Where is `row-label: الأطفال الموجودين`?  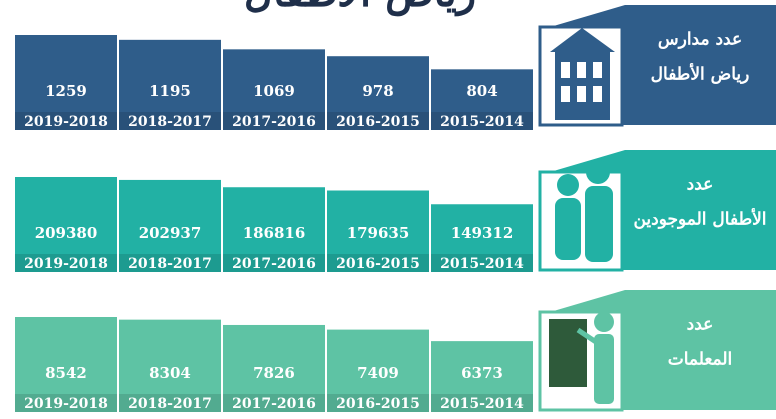
row-label: الأطفال الموجودين is located at coordinates (699, 219).